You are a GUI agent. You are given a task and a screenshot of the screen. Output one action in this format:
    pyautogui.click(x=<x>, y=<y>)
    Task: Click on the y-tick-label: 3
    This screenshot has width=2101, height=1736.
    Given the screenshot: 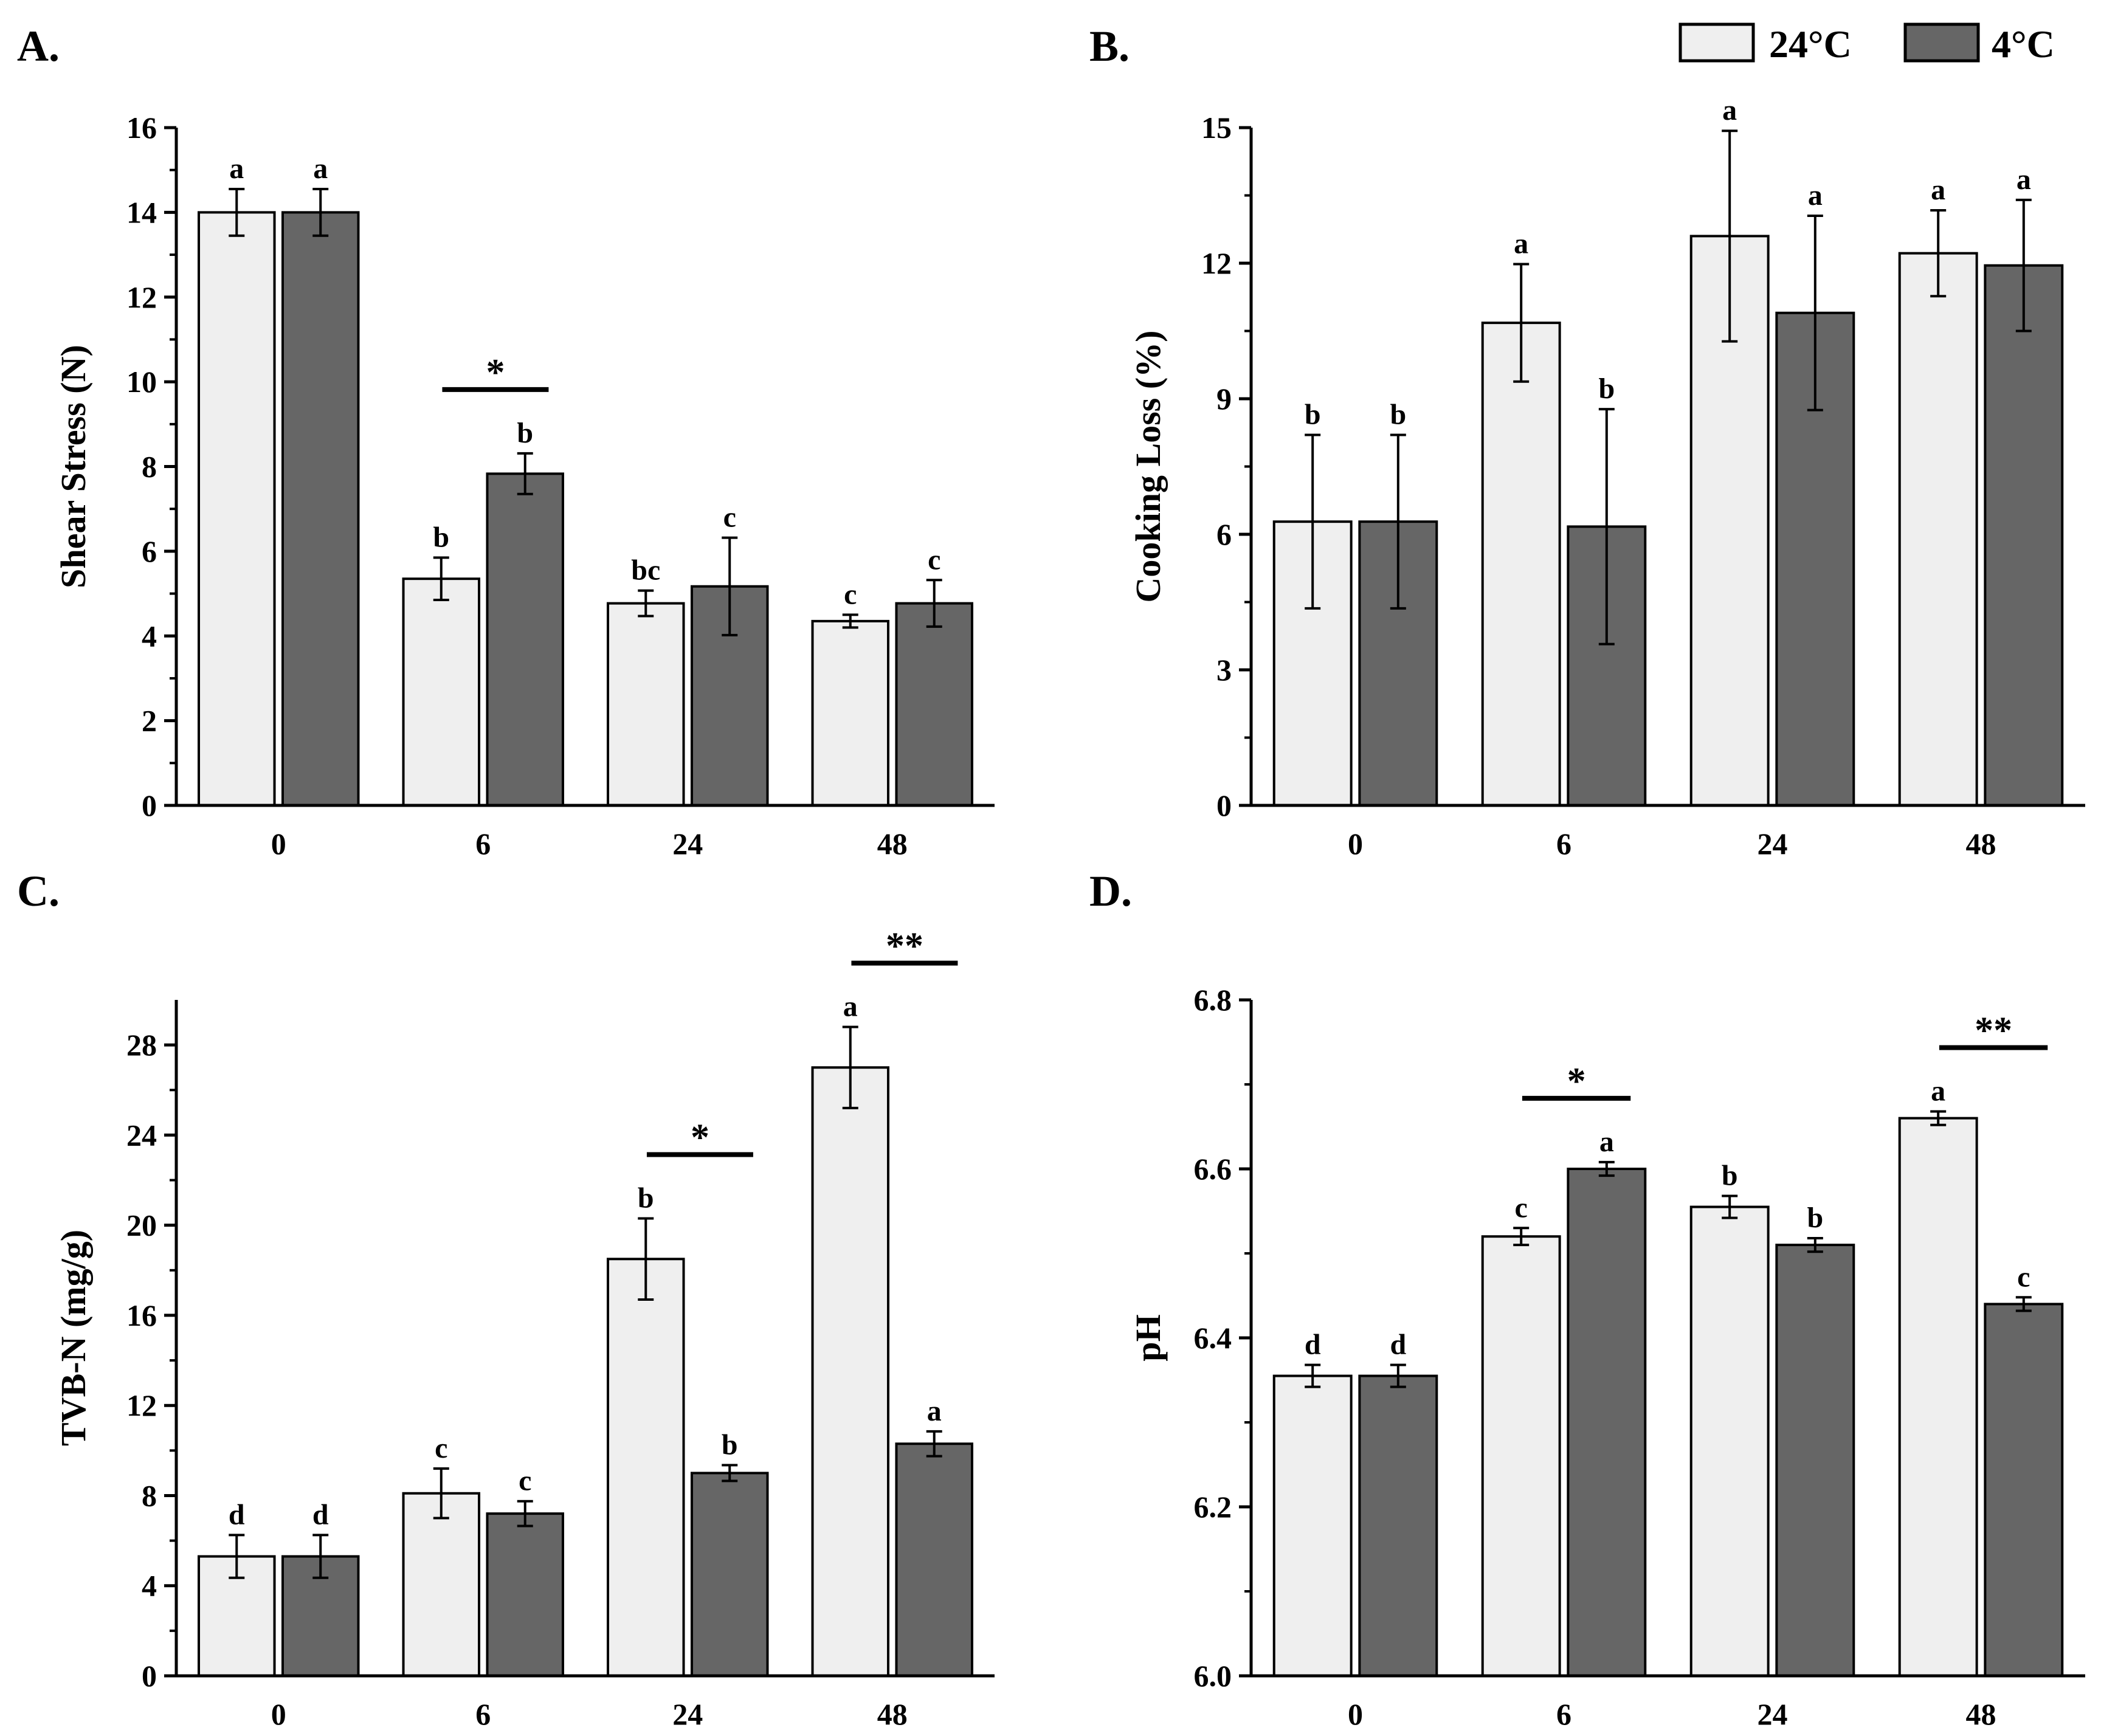 What is the action you would take?
    pyautogui.click(x=1224, y=670)
    